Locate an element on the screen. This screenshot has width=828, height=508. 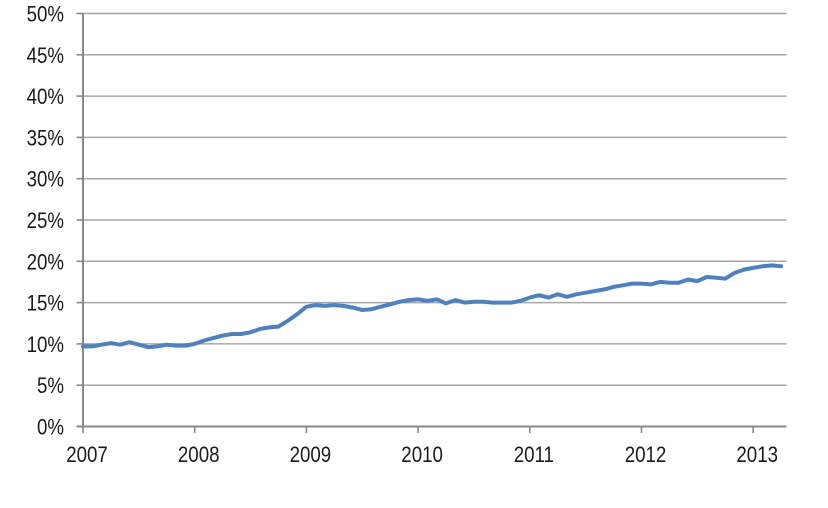
y-axis-label: 50% is located at coordinates (45, 15).